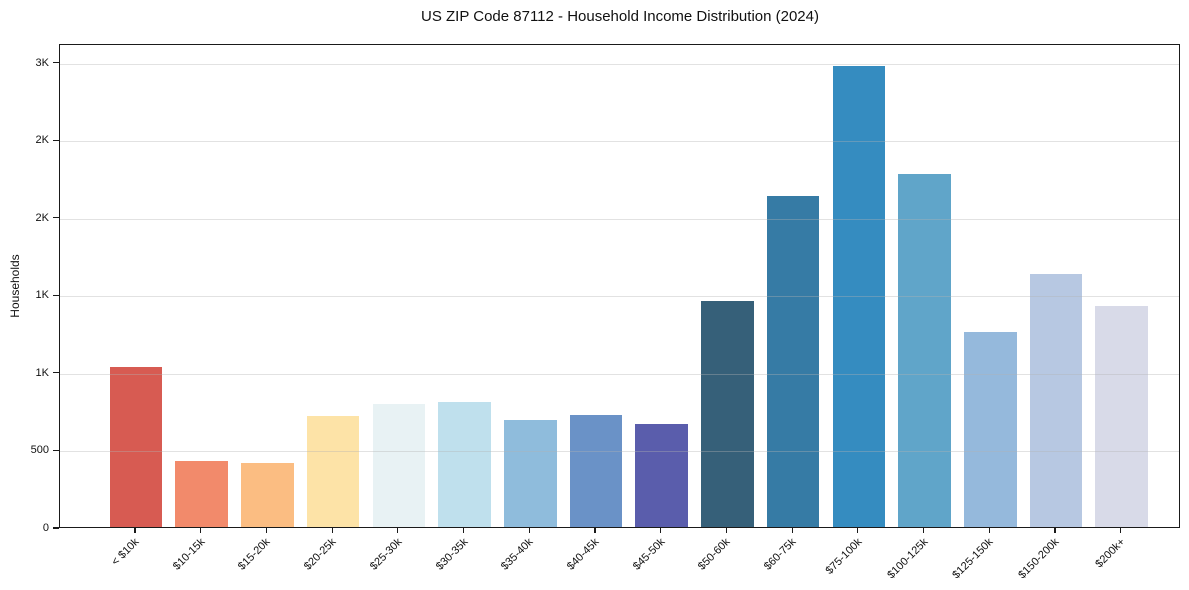 This screenshot has height=590, width=1189. What do you see at coordinates (45, 528) in the screenshot?
I see `y-tick-label: 0` at bounding box center [45, 528].